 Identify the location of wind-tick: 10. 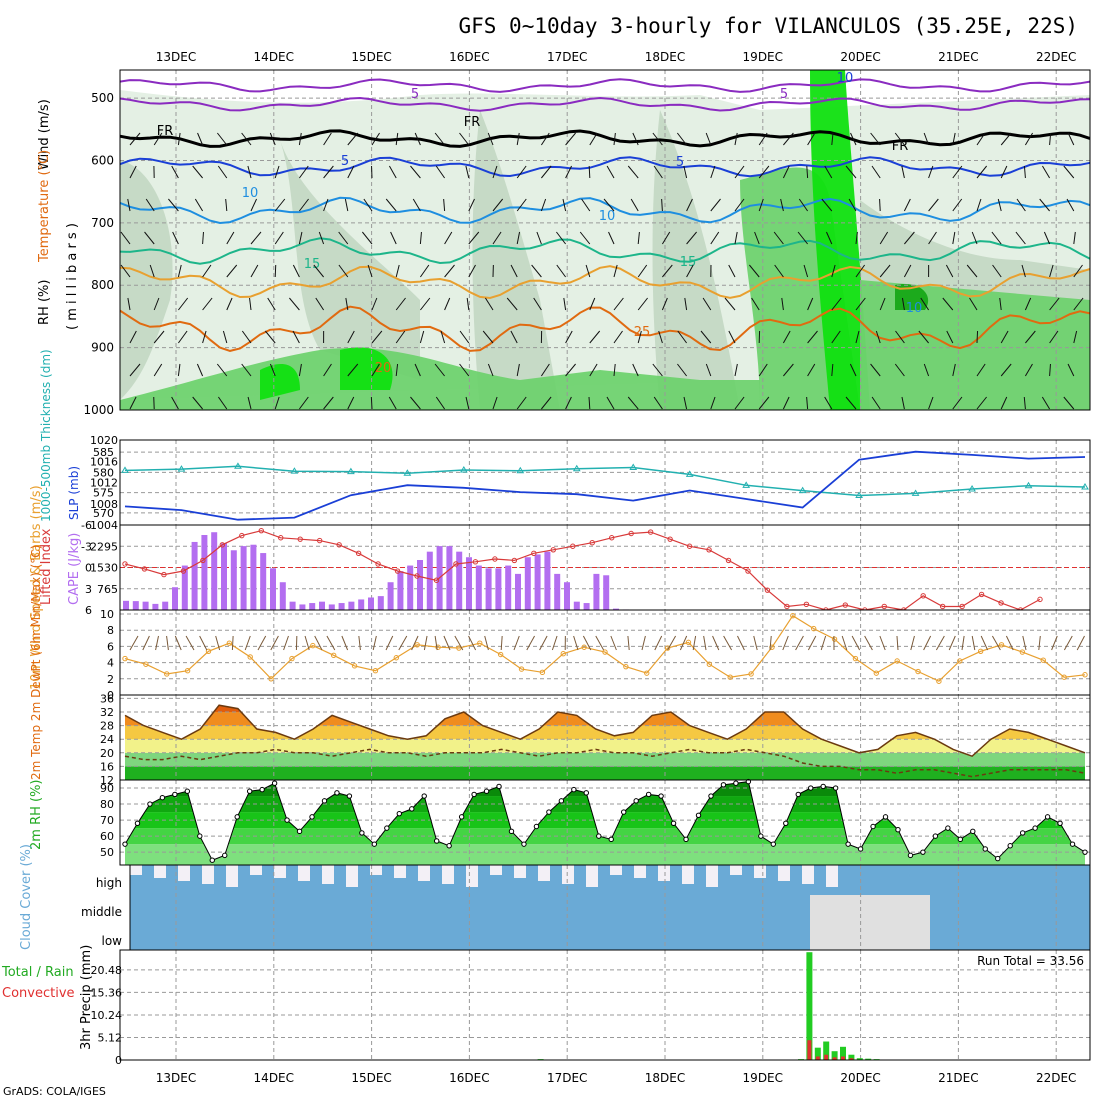
(107, 614).